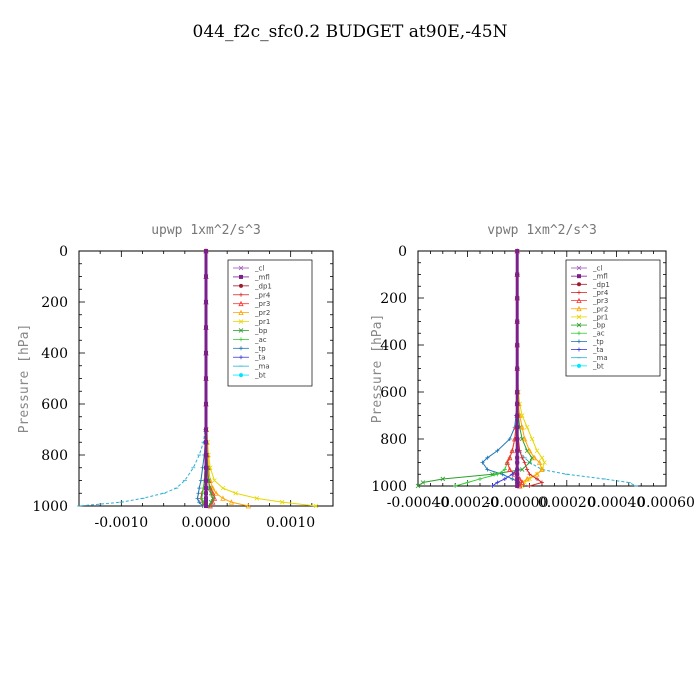 This screenshot has width=700, height=700. I want to click on y-tick-label: 1000, so click(50, 507).